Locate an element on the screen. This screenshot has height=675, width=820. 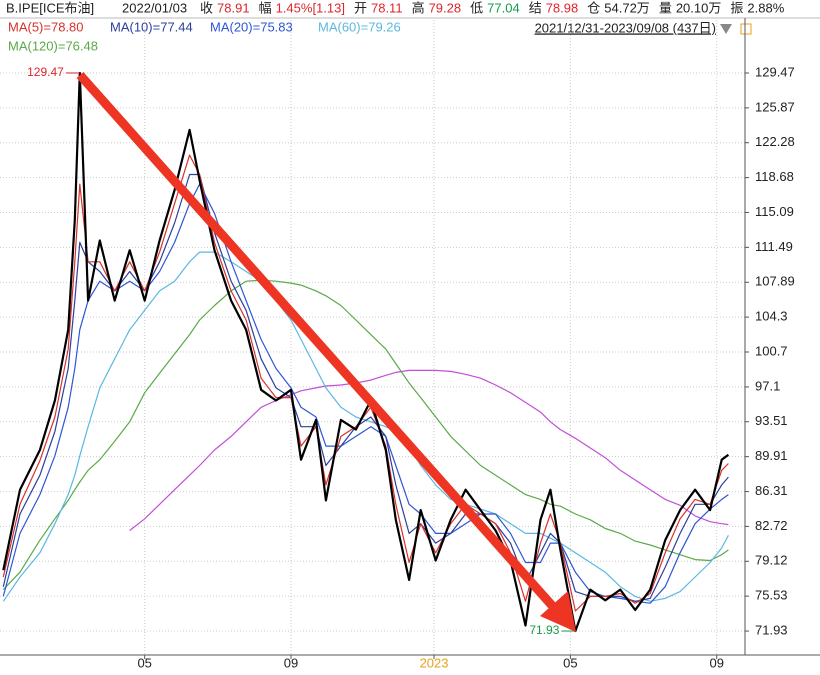
dropdown-icon is located at coordinates (726, 29).